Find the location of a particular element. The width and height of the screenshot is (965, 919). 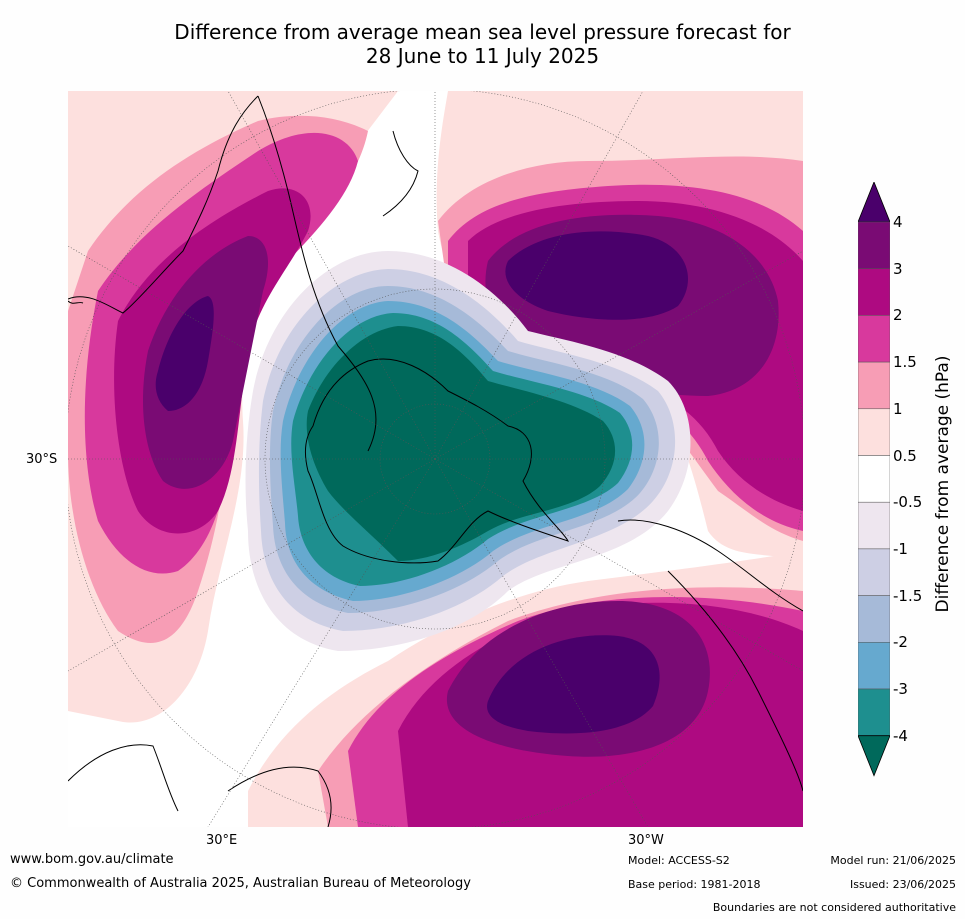

colorbar-extend-min is located at coordinates (874, 756).